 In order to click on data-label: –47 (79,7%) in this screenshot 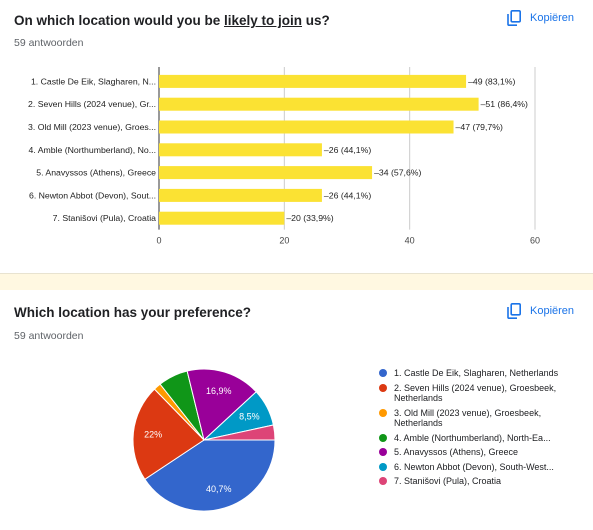, I will do `click(479, 127)`.